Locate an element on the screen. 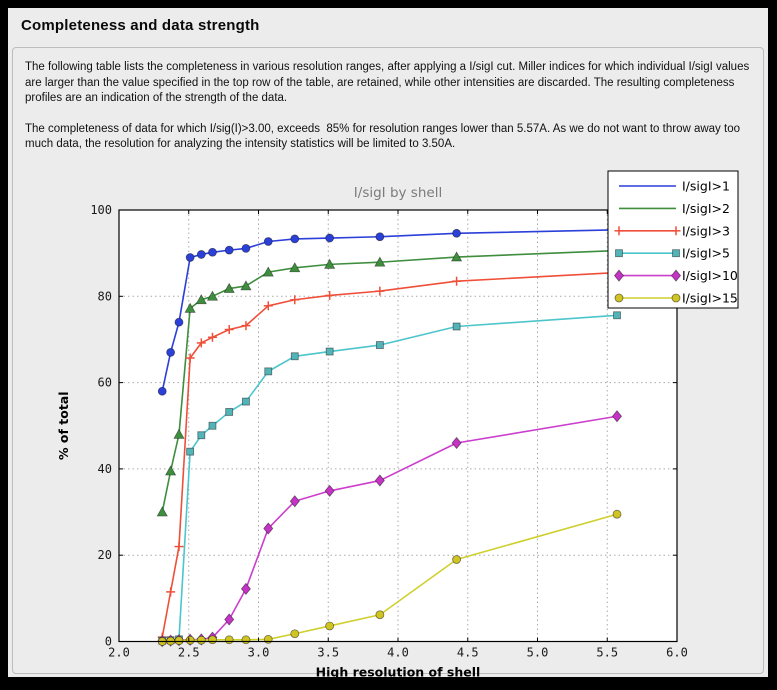 The height and width of the screenshot is (690, 777). svg-text: 2.0 is located at coordinates (119, 653).